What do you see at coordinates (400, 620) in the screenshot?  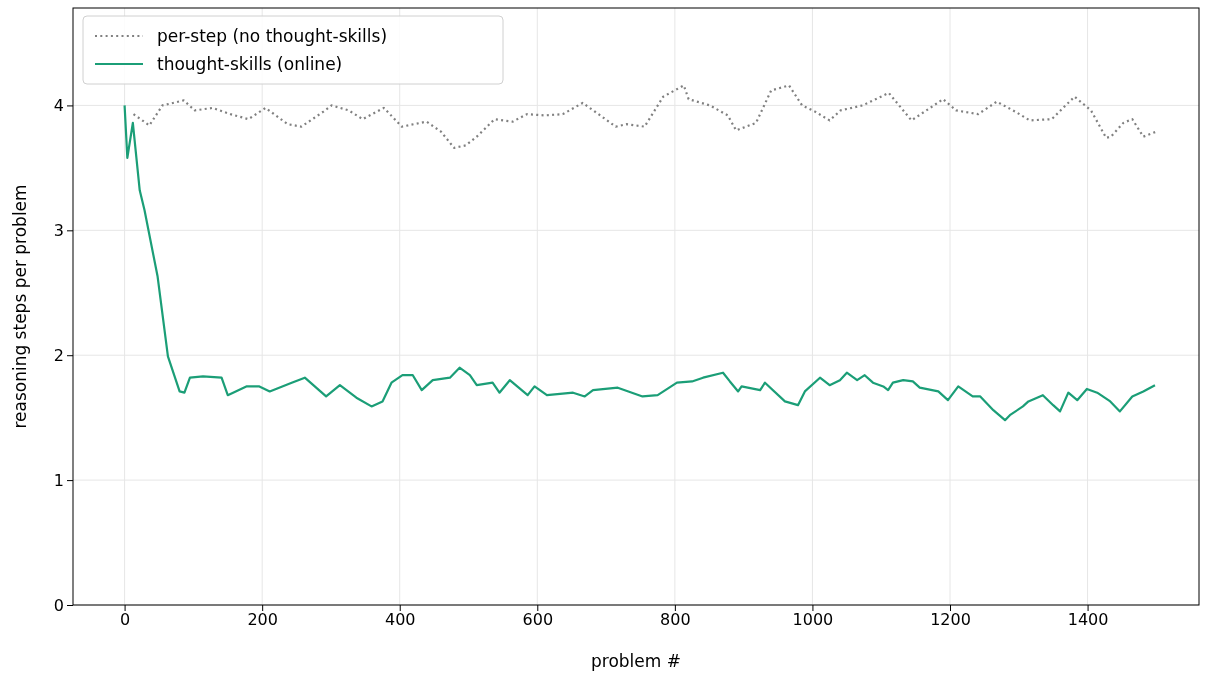 I see `x-tick-label: 400` at bounding box center [400, 620].